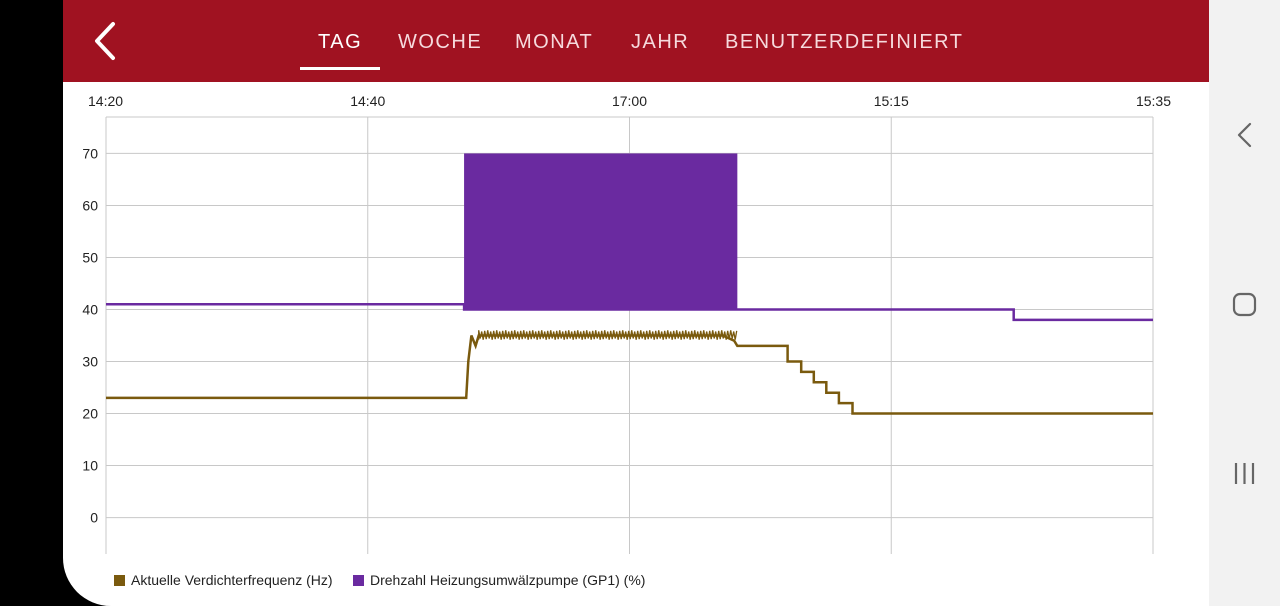  I want to click on legend-item-frequency: Aktuelle Verdichterfrequenz (Hz), so click(223, 580).